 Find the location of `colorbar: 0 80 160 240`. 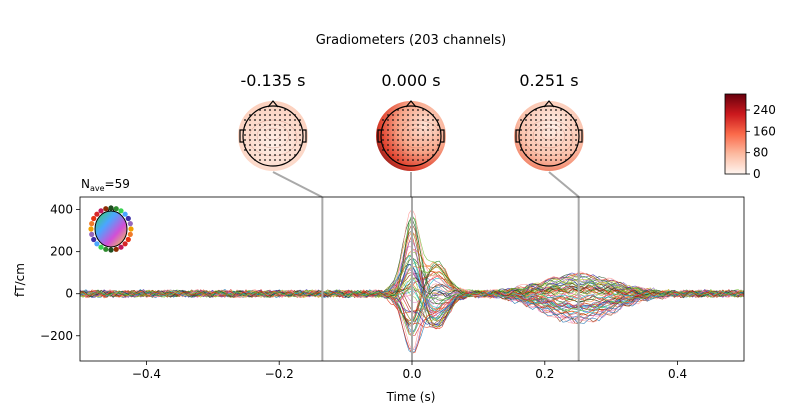

colorbar: 0 80 160 240 is located at coordinates (750, 137).